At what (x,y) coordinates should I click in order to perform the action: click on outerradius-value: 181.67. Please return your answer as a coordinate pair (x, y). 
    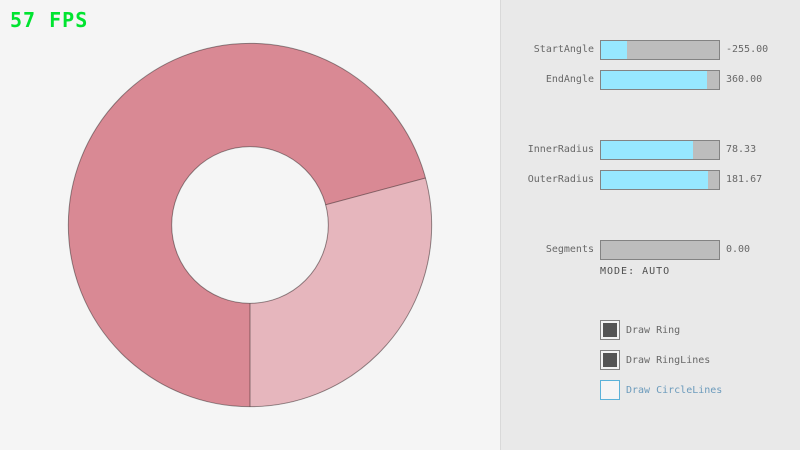
    Looking at the image, I should click on (744, 179).